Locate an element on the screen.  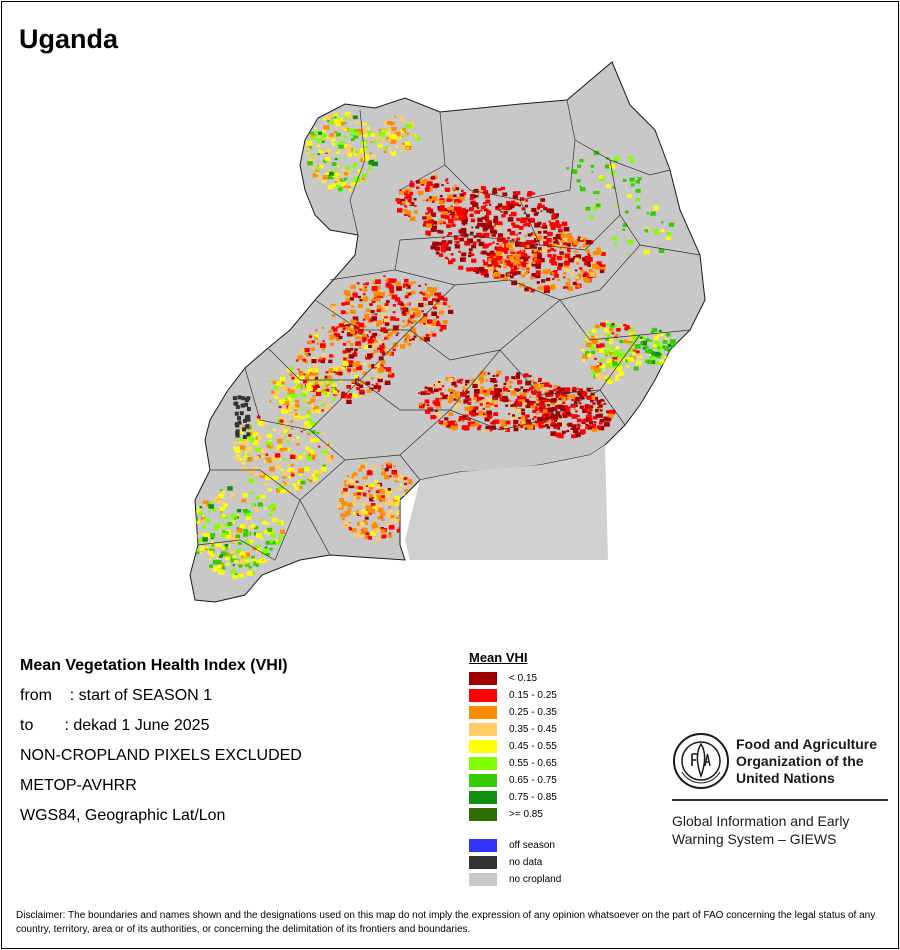
legend-item: off season is located at coordinates (515, 845).